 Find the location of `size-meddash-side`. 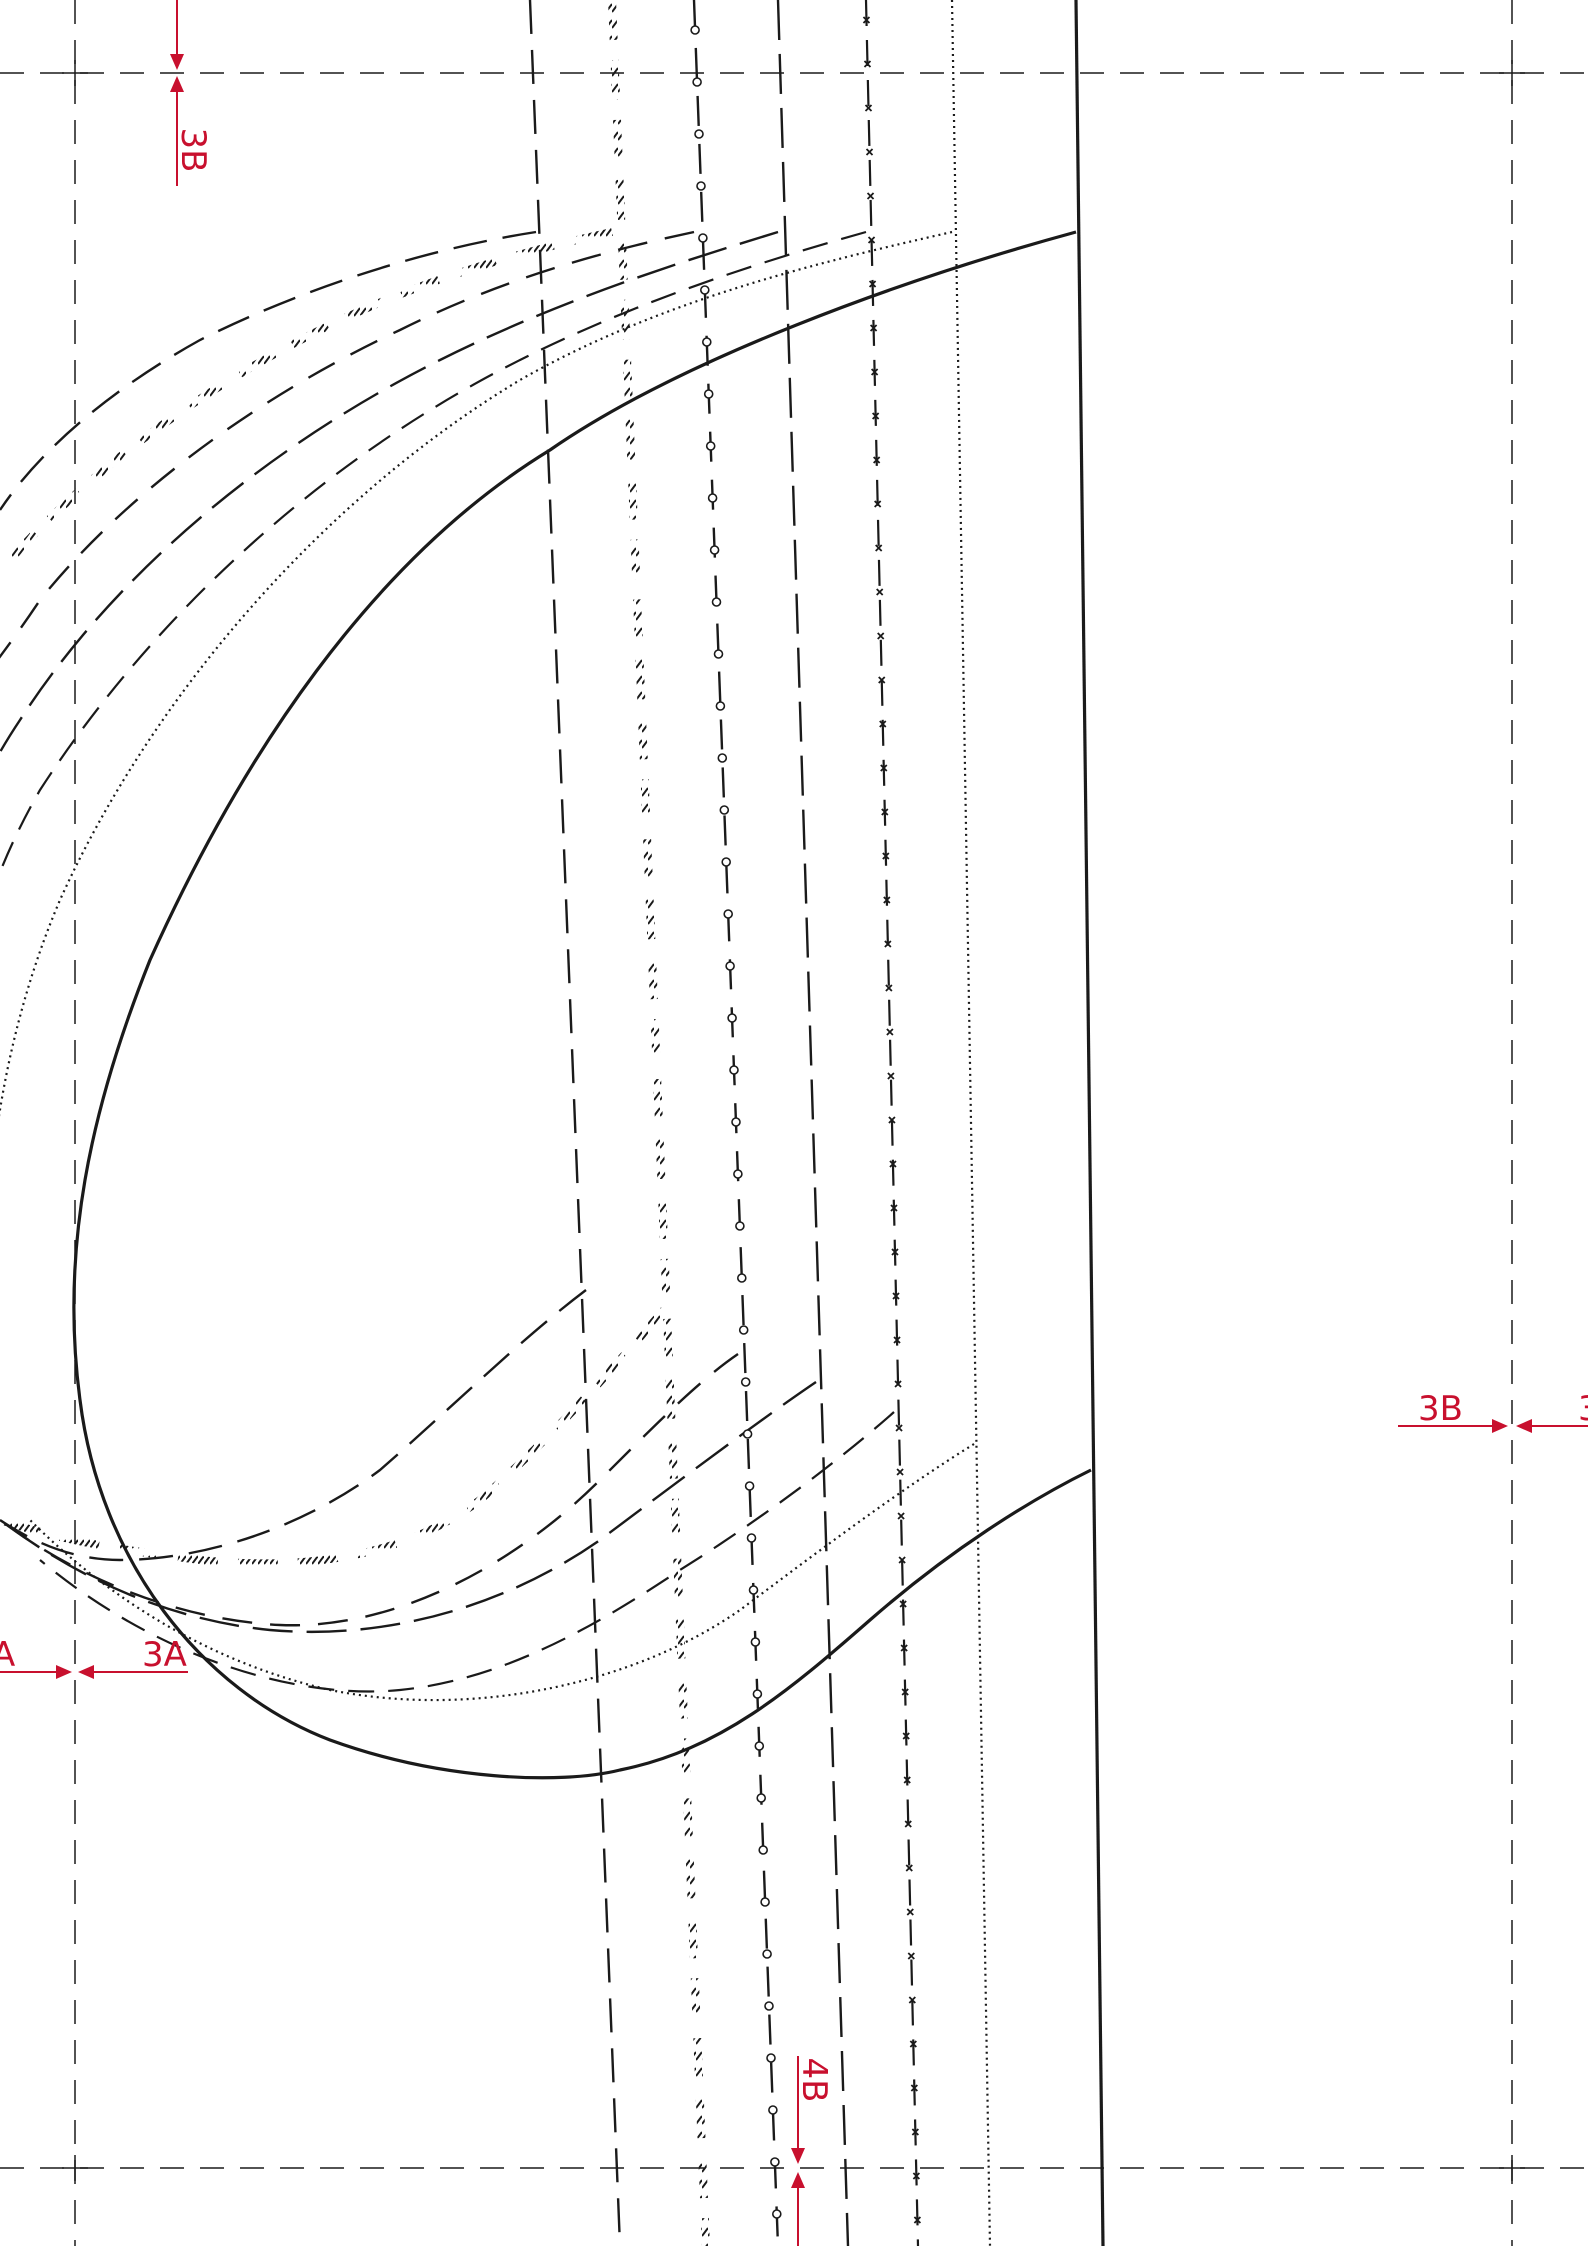

size-meddash-side is located at coordinates (575, 1123).